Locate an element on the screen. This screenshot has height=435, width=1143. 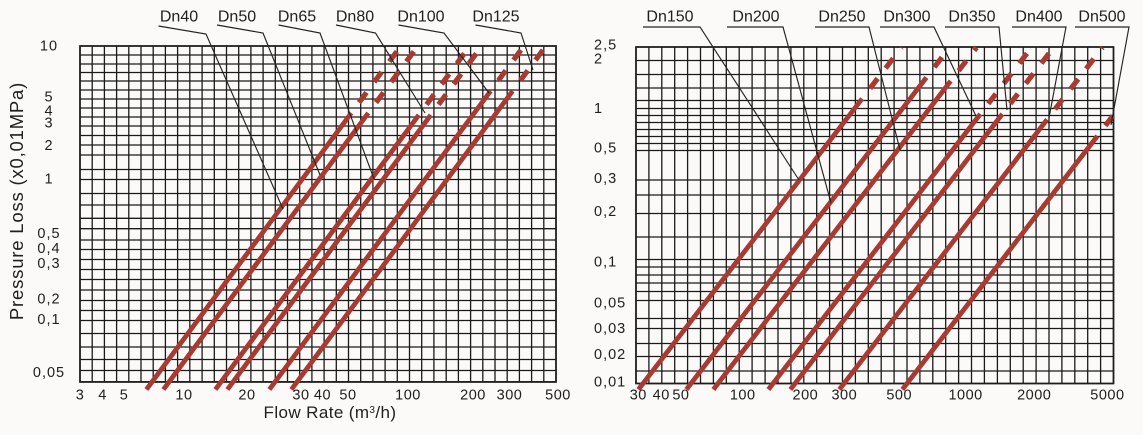
svg-text: Dn150 is located at coordinates (669, 17).